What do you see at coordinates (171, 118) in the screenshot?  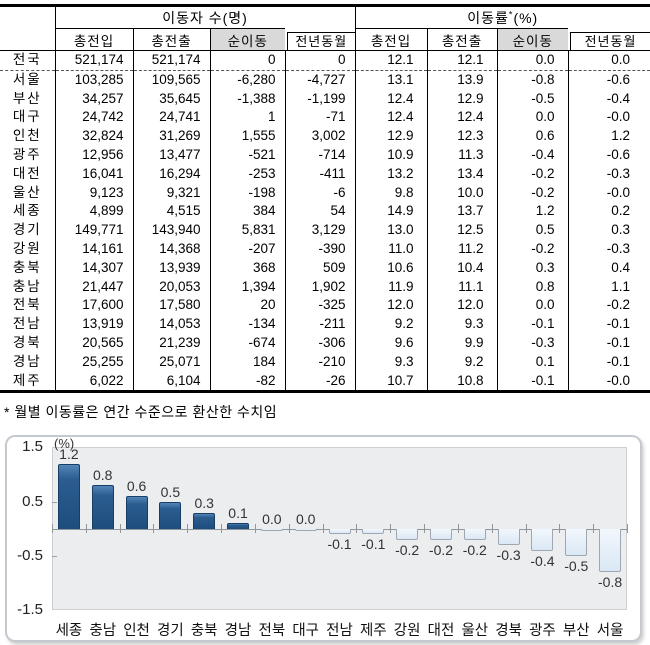 I see `value-cell: 24,741` at bounding box center [171, 118].